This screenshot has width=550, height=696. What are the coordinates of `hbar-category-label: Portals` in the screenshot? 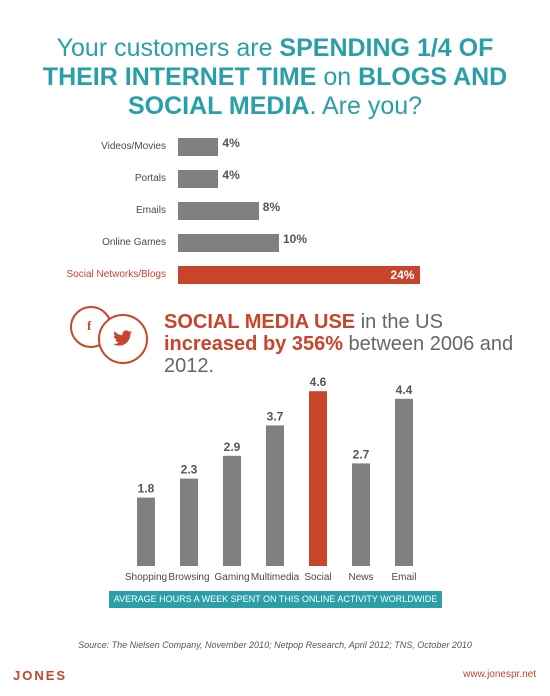 It's located at (150, 178).